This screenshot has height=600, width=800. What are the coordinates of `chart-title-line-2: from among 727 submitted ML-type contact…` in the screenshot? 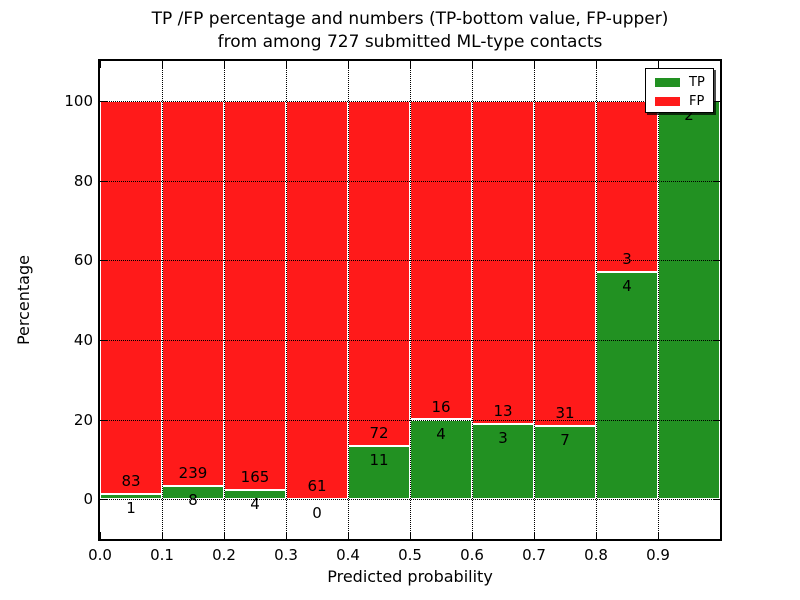 It's located at (410, 42).